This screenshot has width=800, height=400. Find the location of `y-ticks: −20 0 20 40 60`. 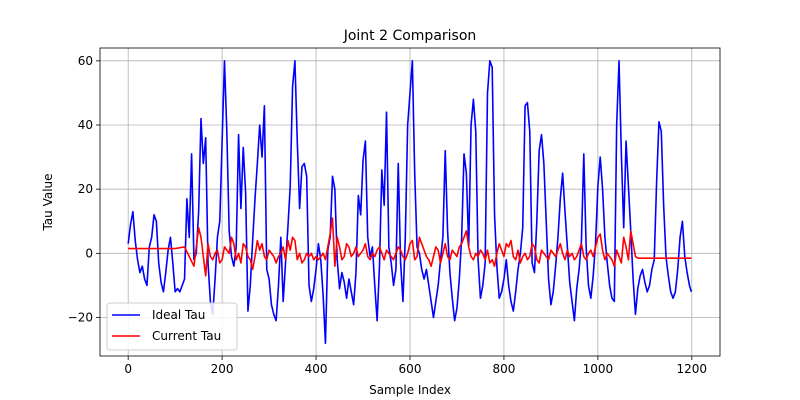

y-ticks: −20 0 20 40 60 is located at coordinates (84, 189).